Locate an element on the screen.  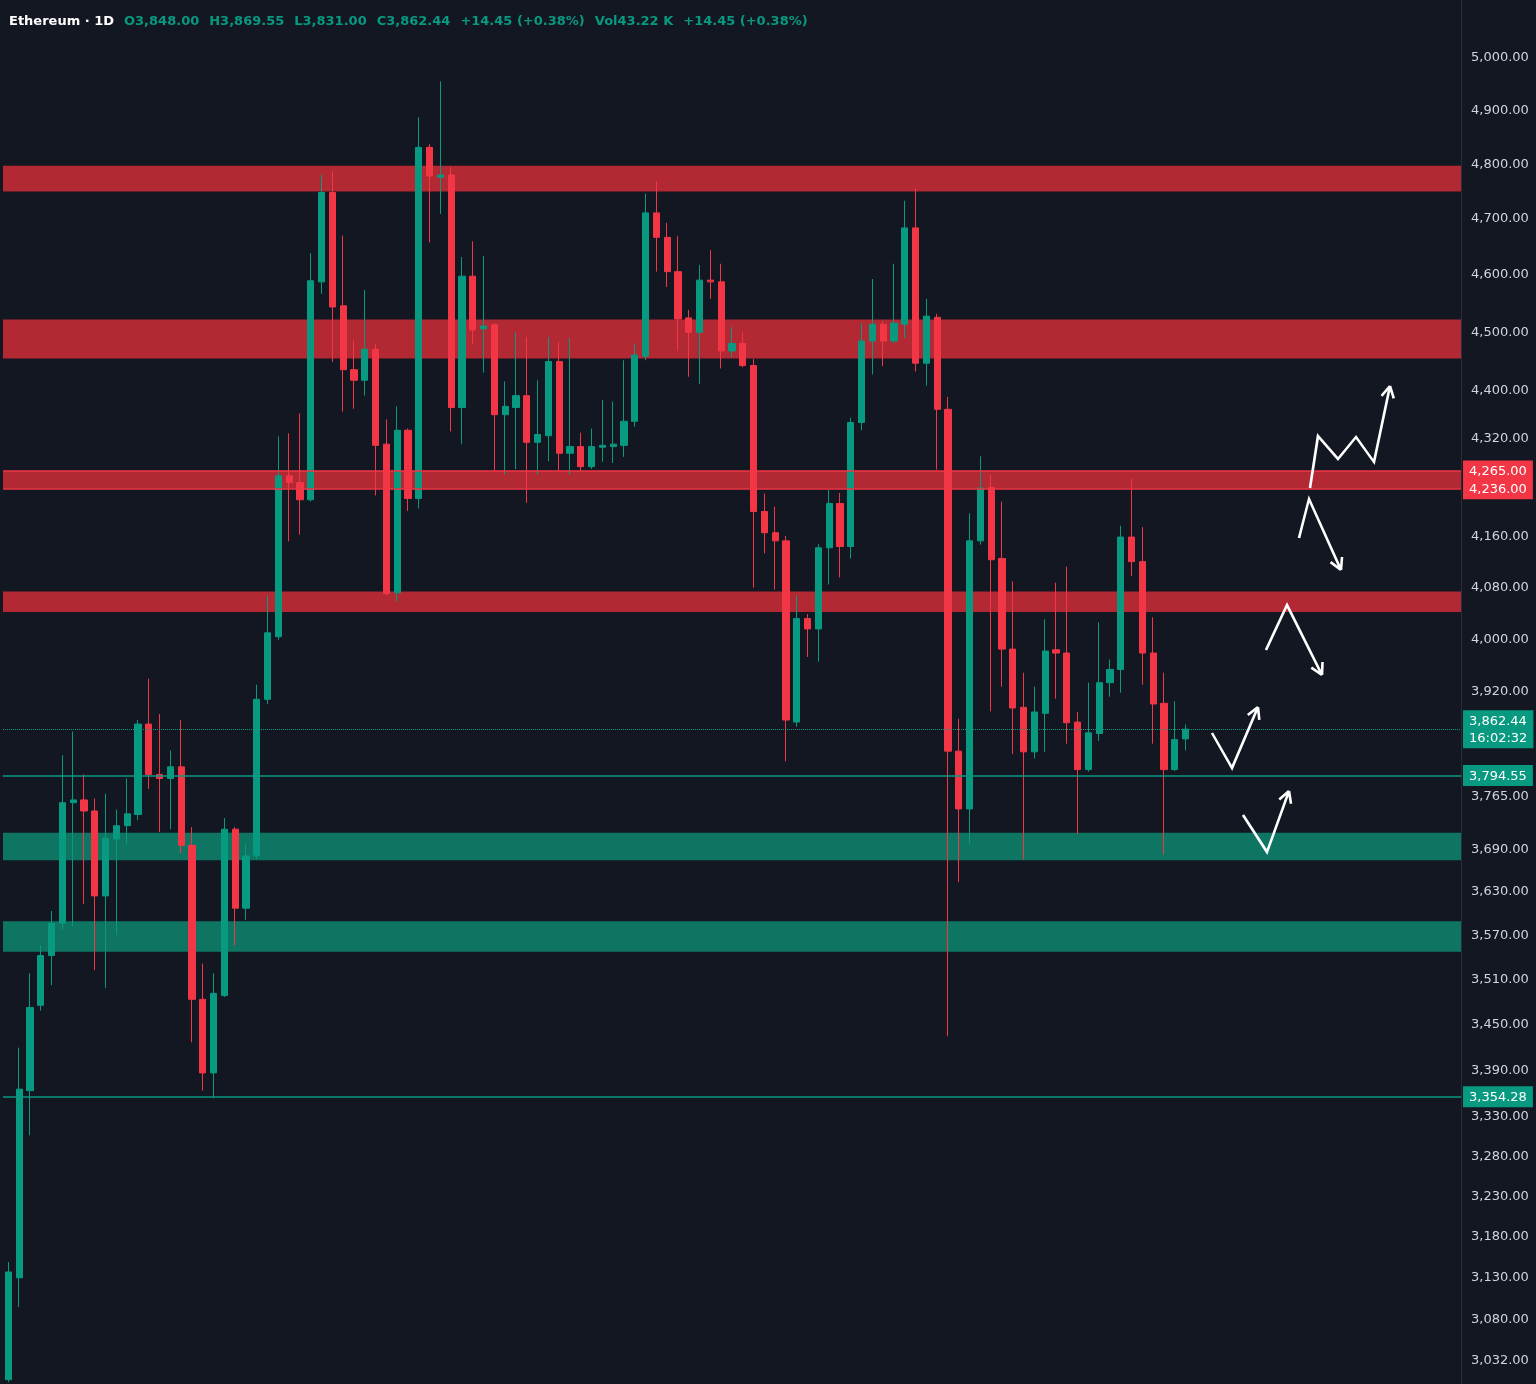
annotation: H3,869.55 is located at coordinates (247, 20).